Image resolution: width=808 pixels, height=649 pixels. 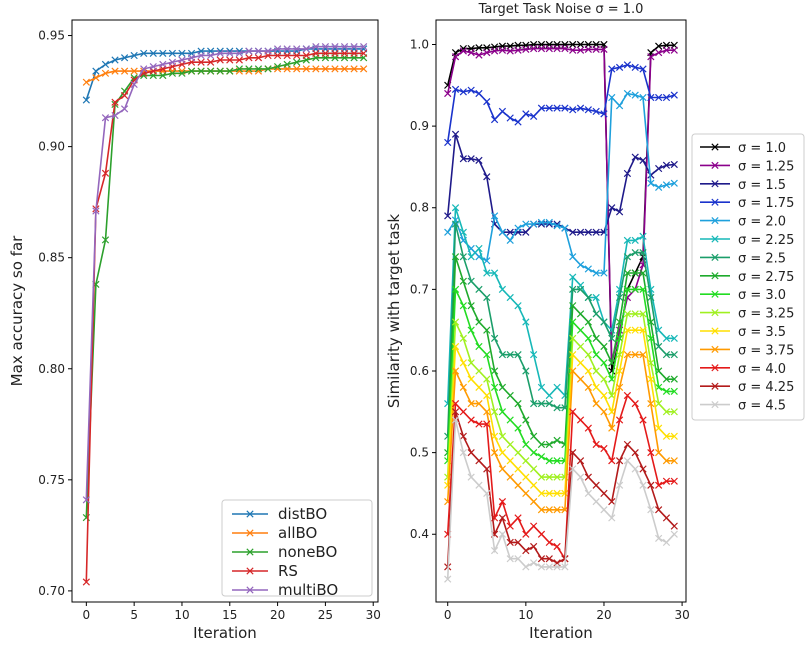 I want to click on legend-label: distBO, so click(x=302, y=514).